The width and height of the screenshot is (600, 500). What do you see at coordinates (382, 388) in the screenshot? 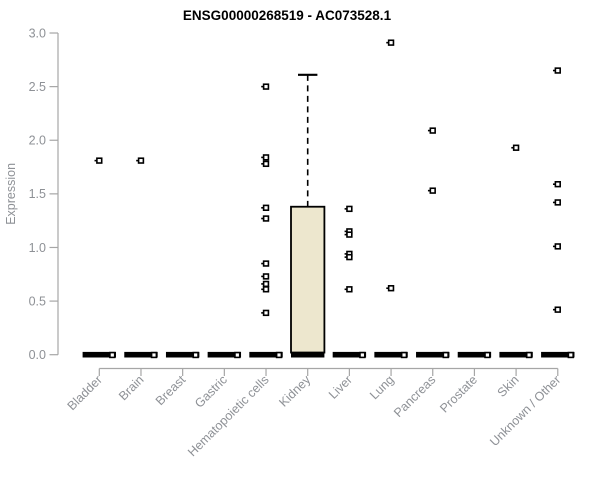
I see `x-tick-label: Lung` at bounding box center [382, 388].